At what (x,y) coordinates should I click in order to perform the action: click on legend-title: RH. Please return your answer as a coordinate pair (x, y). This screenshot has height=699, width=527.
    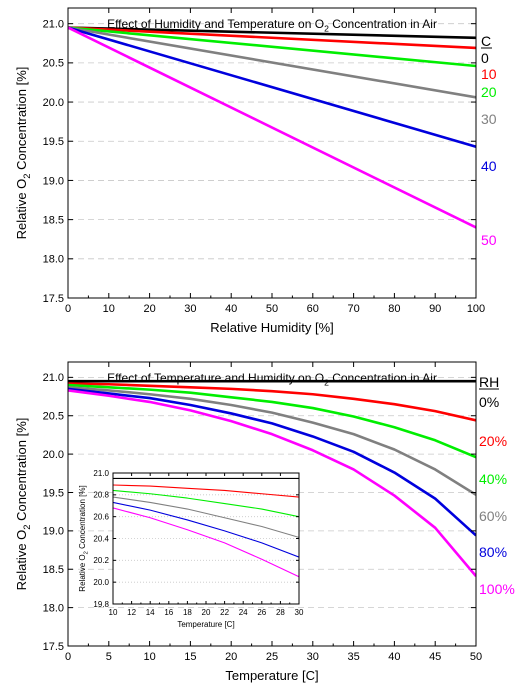
    Looking at the image, I should click on (489, 382).